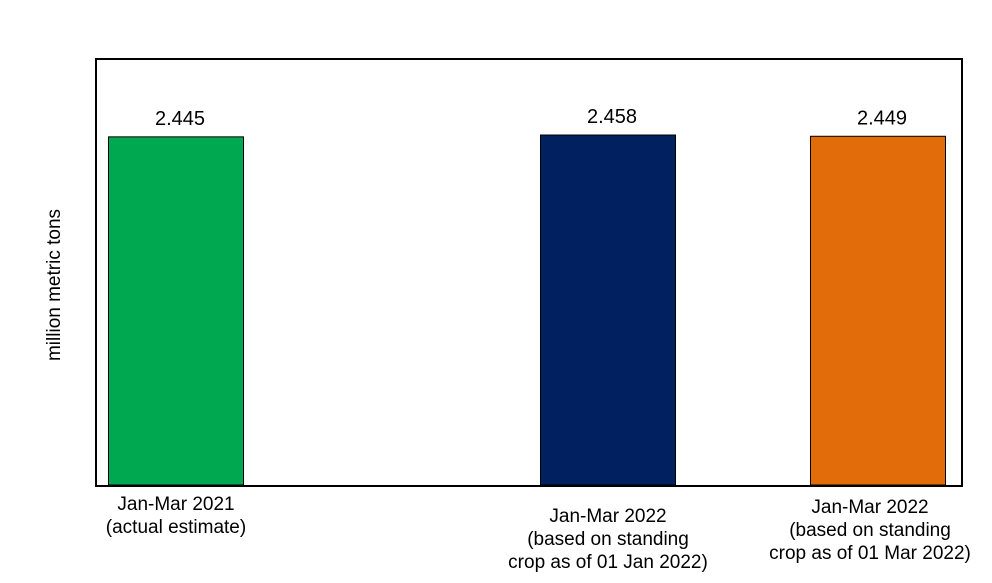 The image size is (992, 583). I want to click on category-label-3-line-2: (based on standing, so click(870, 530).